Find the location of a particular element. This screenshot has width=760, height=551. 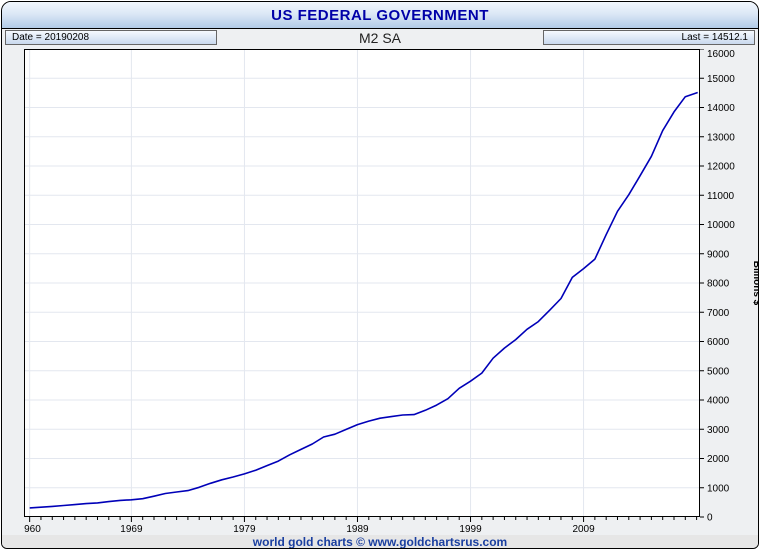

y-tick-label: 6000 is located at coordinates (718, 342).